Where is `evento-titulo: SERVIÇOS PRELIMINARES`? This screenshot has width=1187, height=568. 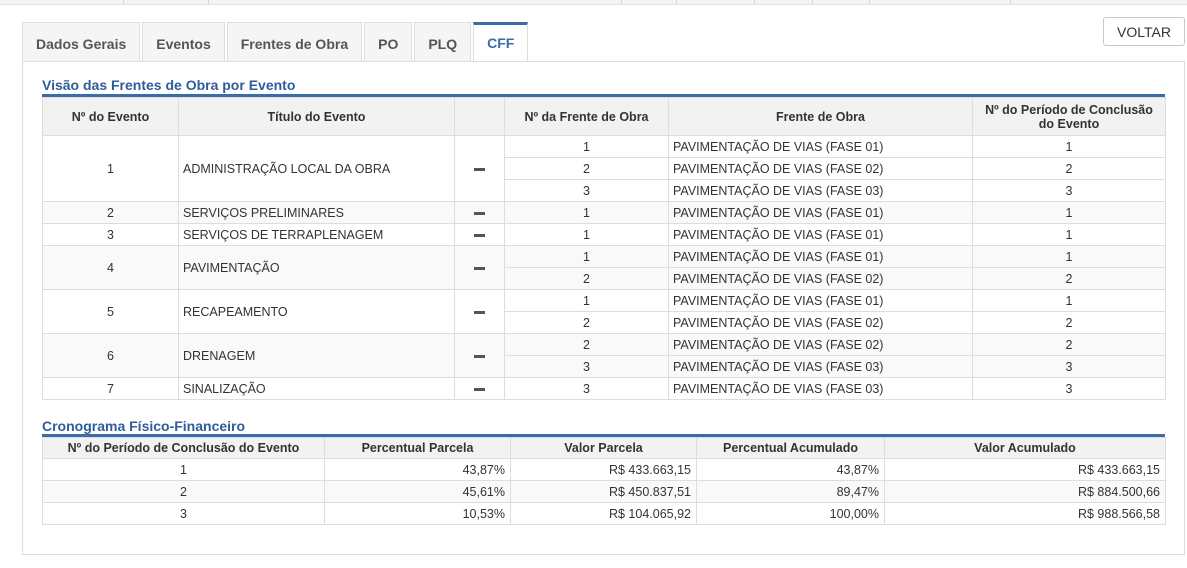
evento-titulo: SERVIÇOS PRELIMINARES is located at coordinates (316, 212).